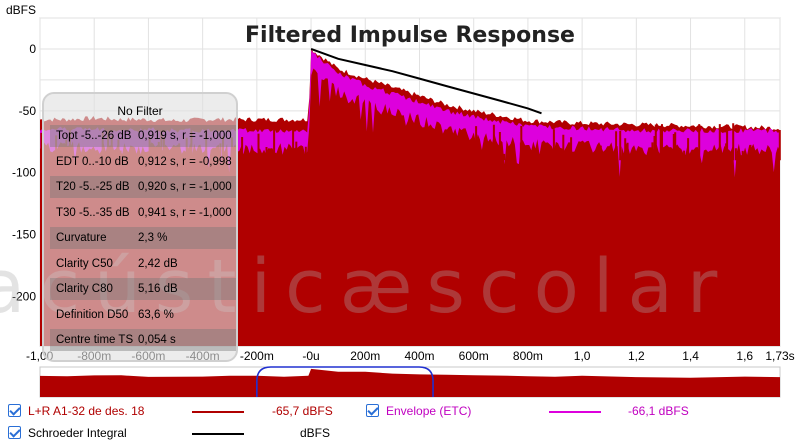 The height and width of the screenshot is (444, 800). I want to click on param-row: Curvature 2,3 %, so click(143, 238).